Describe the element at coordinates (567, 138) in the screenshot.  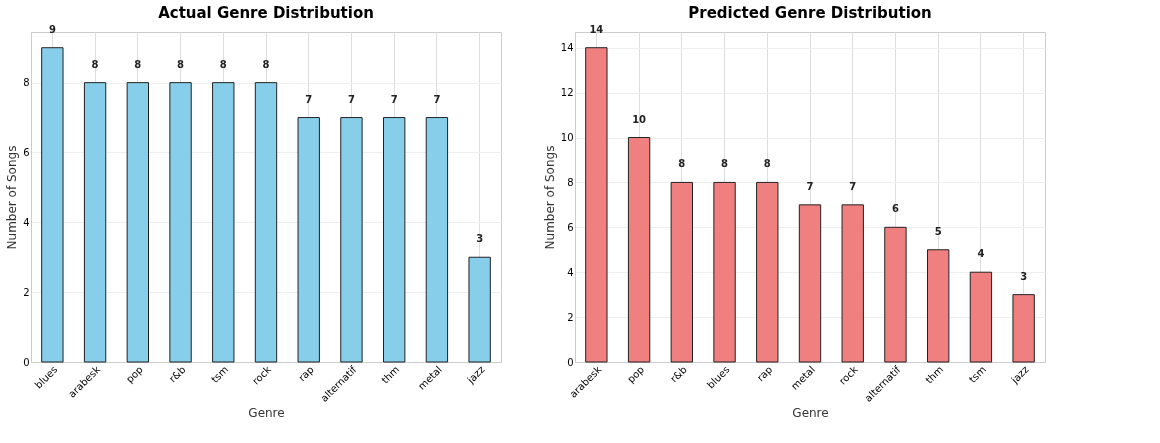
I see `y-tick-label: 10` at that location.